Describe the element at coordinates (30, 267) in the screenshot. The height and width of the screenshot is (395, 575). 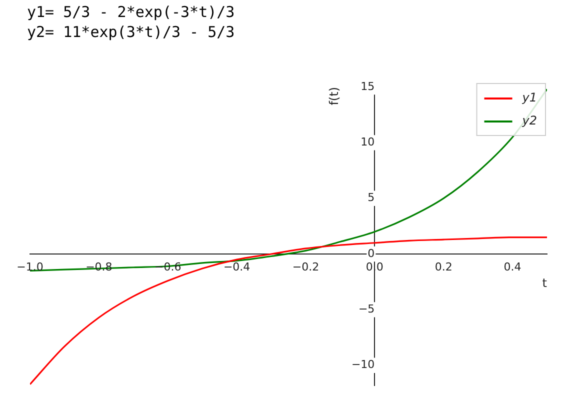
I see `x-tick-label: −1.0` at that location.